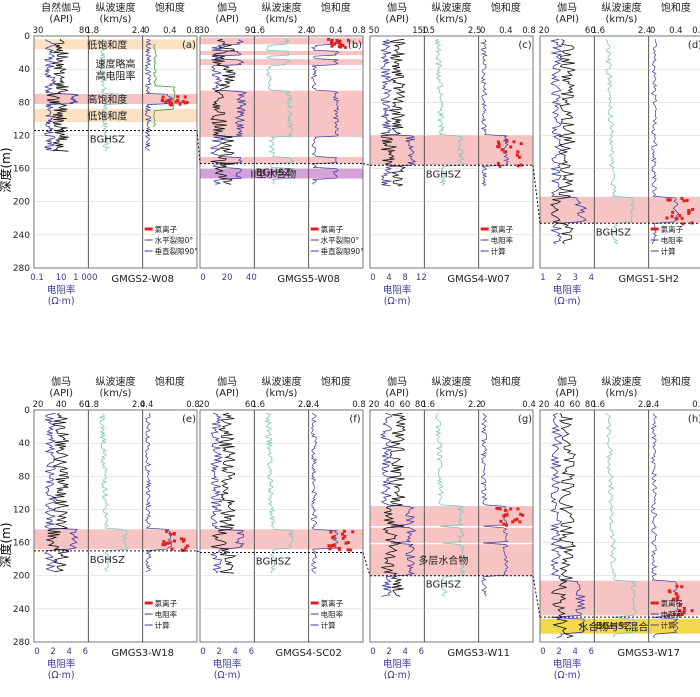  What do you see at coordinates (36, 652) in the screenshot?
I see `bottom-scale-label-line: 0` at bounding box center [36, 652].